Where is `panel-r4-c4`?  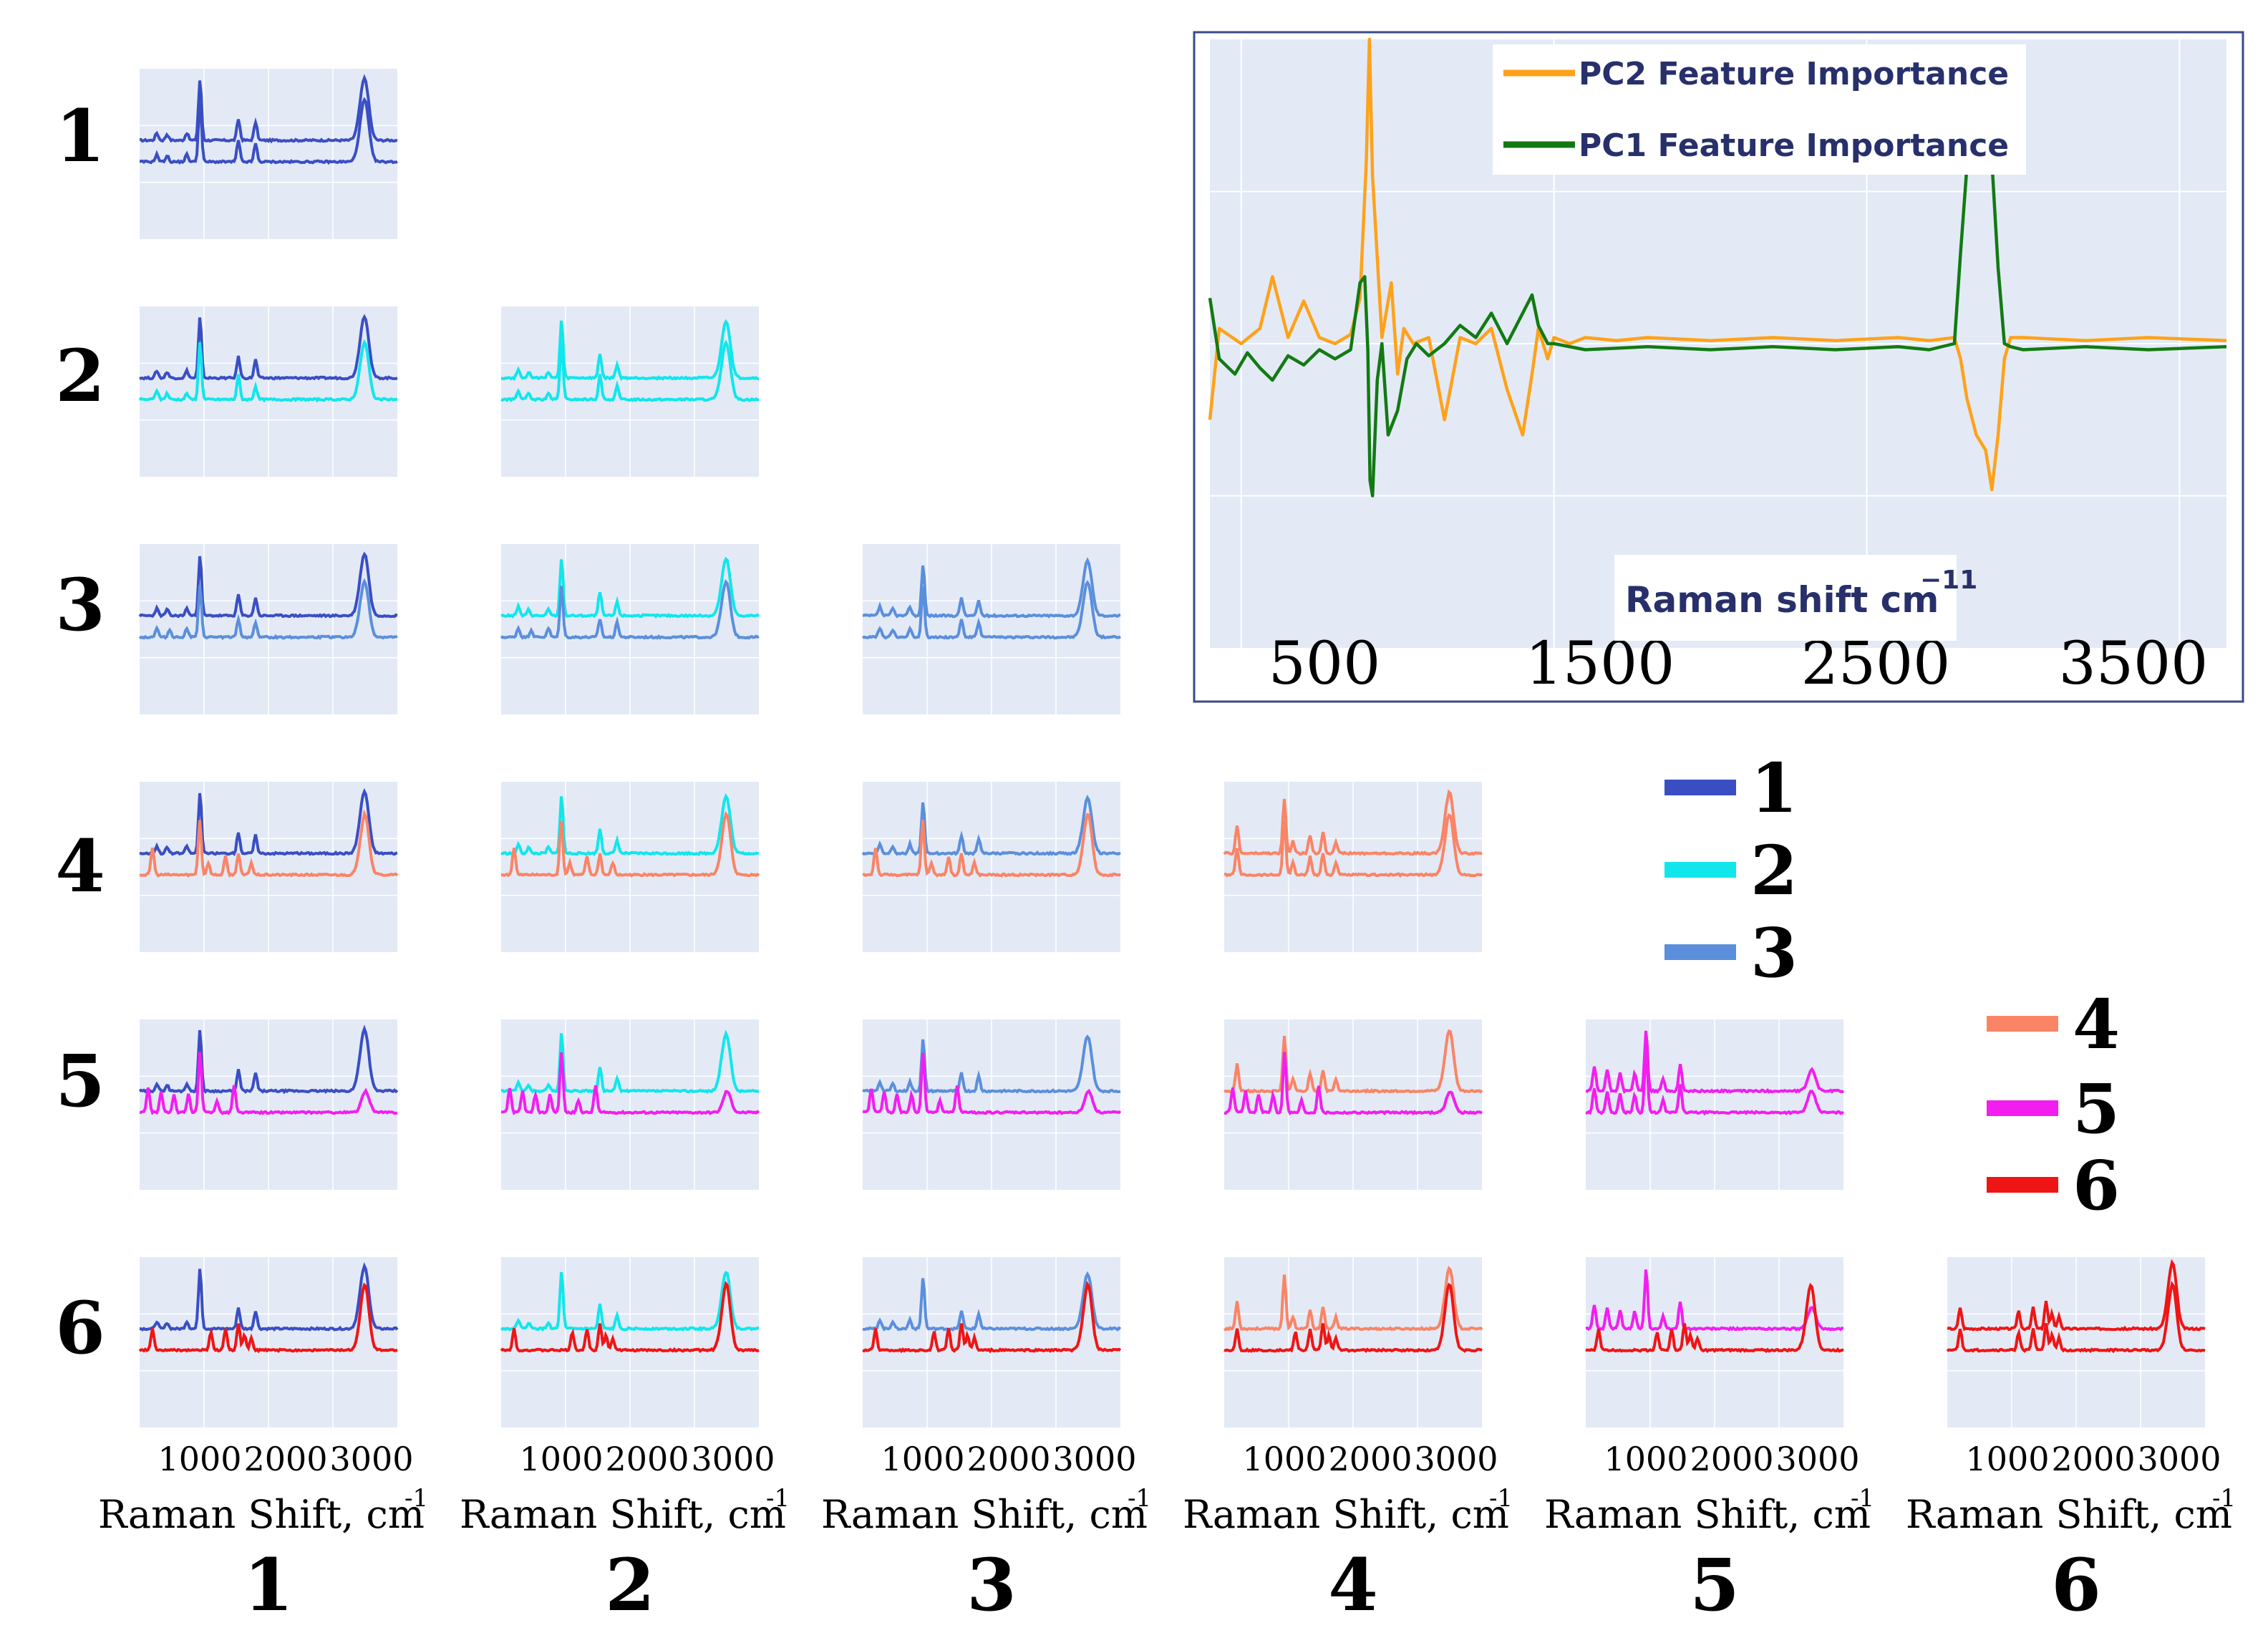
panel-r4-c4 is located at coordinates (1353, 867).